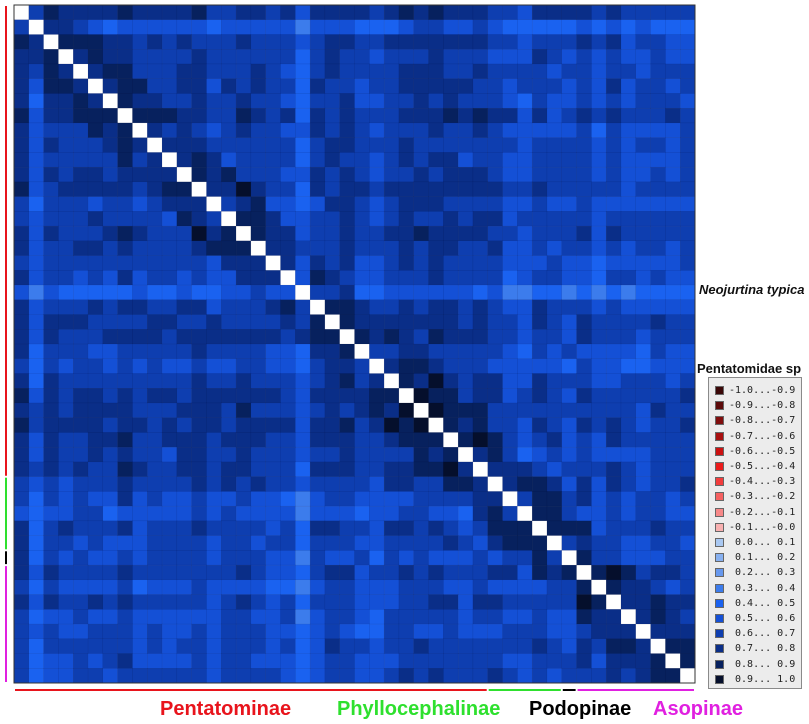  What do you see at coordinates (762, 649) in the screenshot?
I see `legend-label: 0.7... 0.8` at bounding box center [762, 649].